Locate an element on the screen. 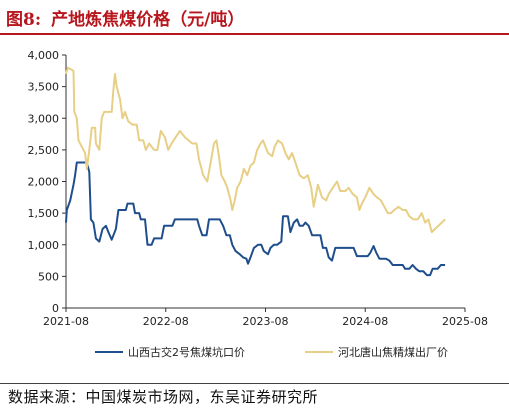  y-tick-label: 0 is located at coordinates (55, 308).